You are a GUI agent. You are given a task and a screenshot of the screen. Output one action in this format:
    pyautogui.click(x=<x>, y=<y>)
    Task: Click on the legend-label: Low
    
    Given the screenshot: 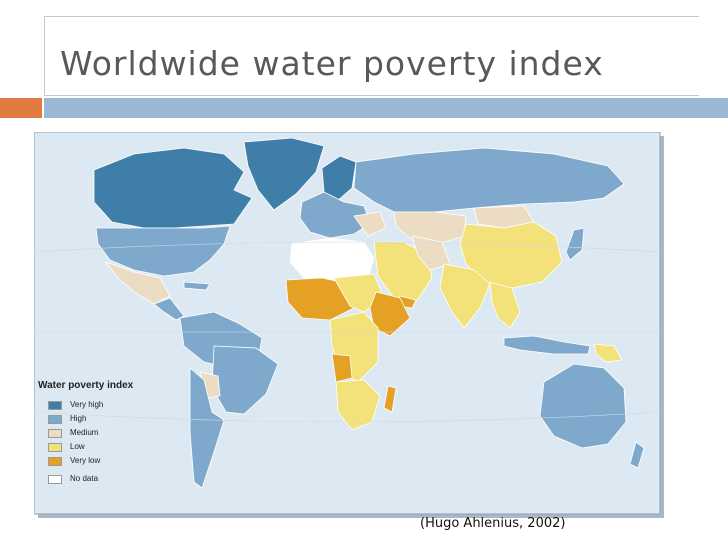 What is the action you would take?
    pyautogui.click(x=77, y=446)
    